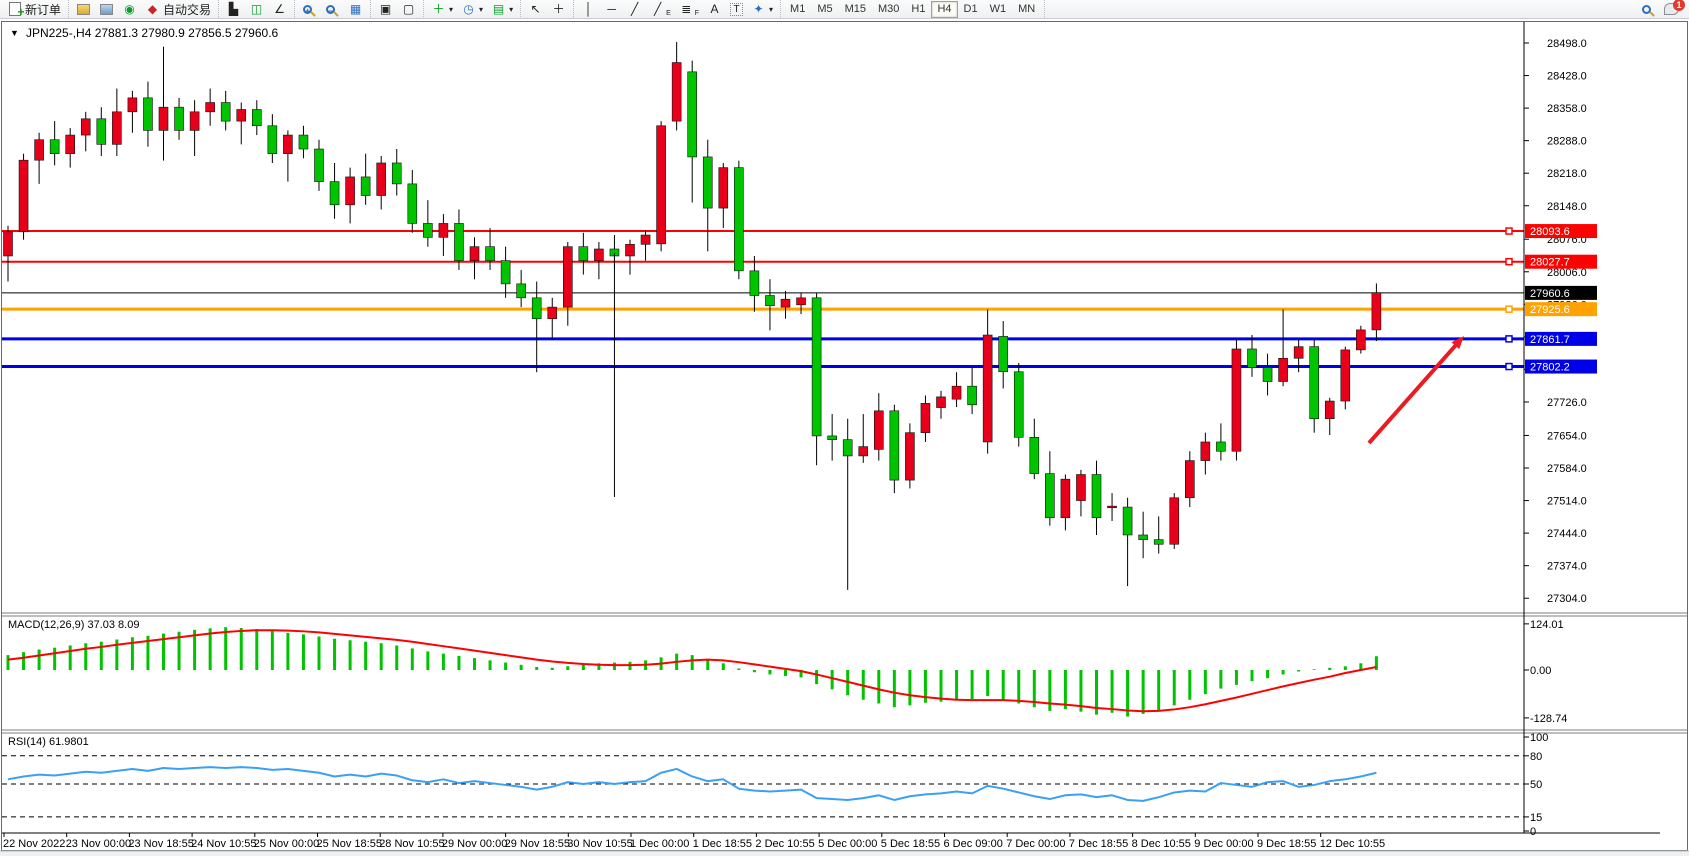  What do you see at coordinates (855, 9) in the screenshot?
I see `timeframe-m15: M15` at bounding box center [855, 9].